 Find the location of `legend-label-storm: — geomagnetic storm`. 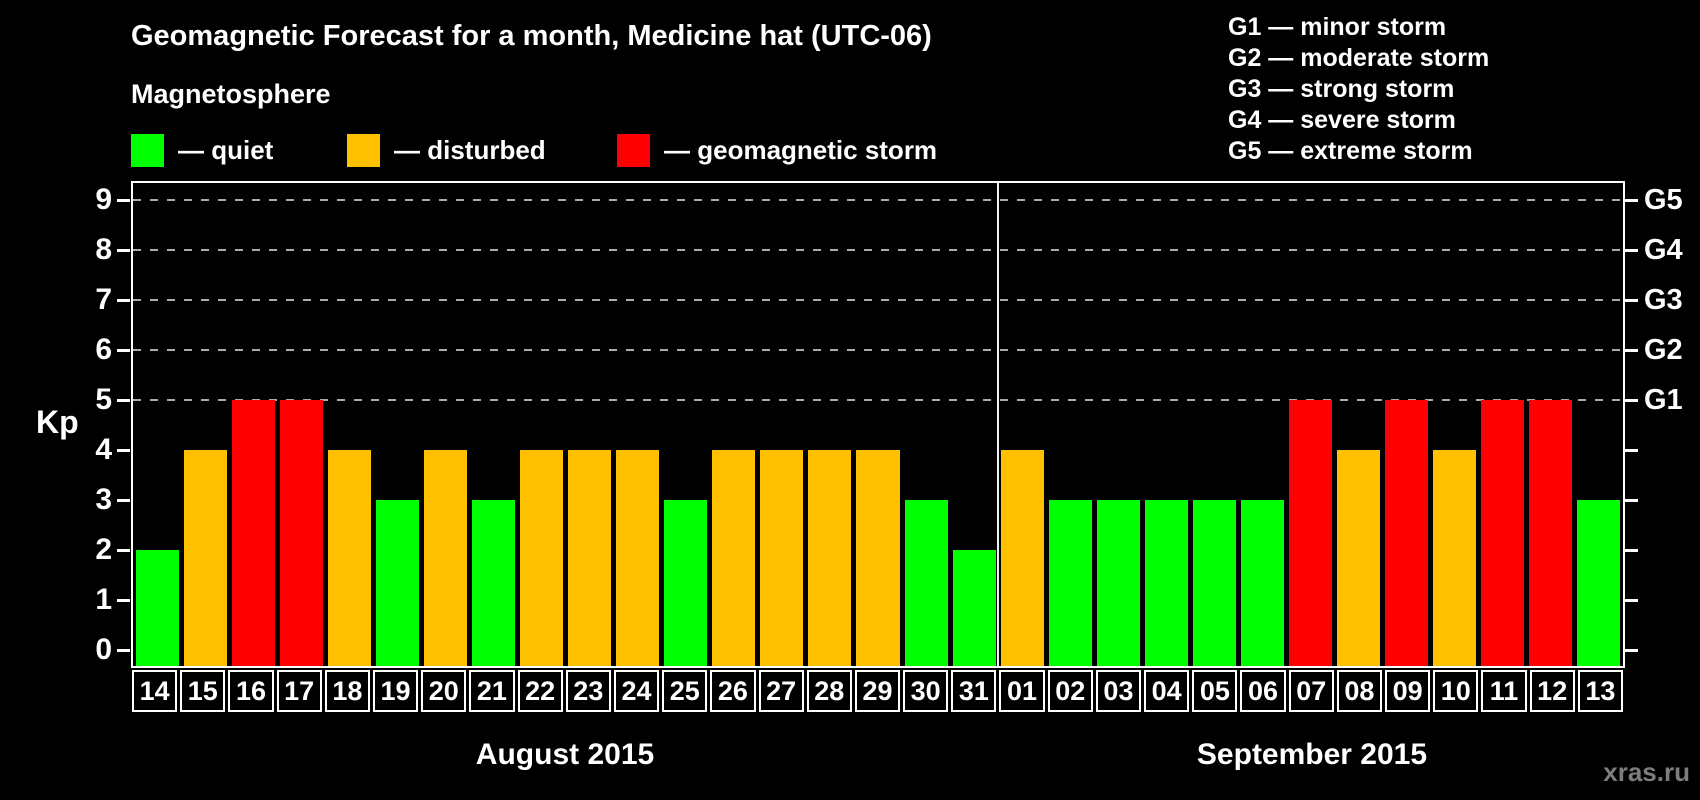

legend-label-storm: — geomagnetic storm is located at coordinates (801, 150).